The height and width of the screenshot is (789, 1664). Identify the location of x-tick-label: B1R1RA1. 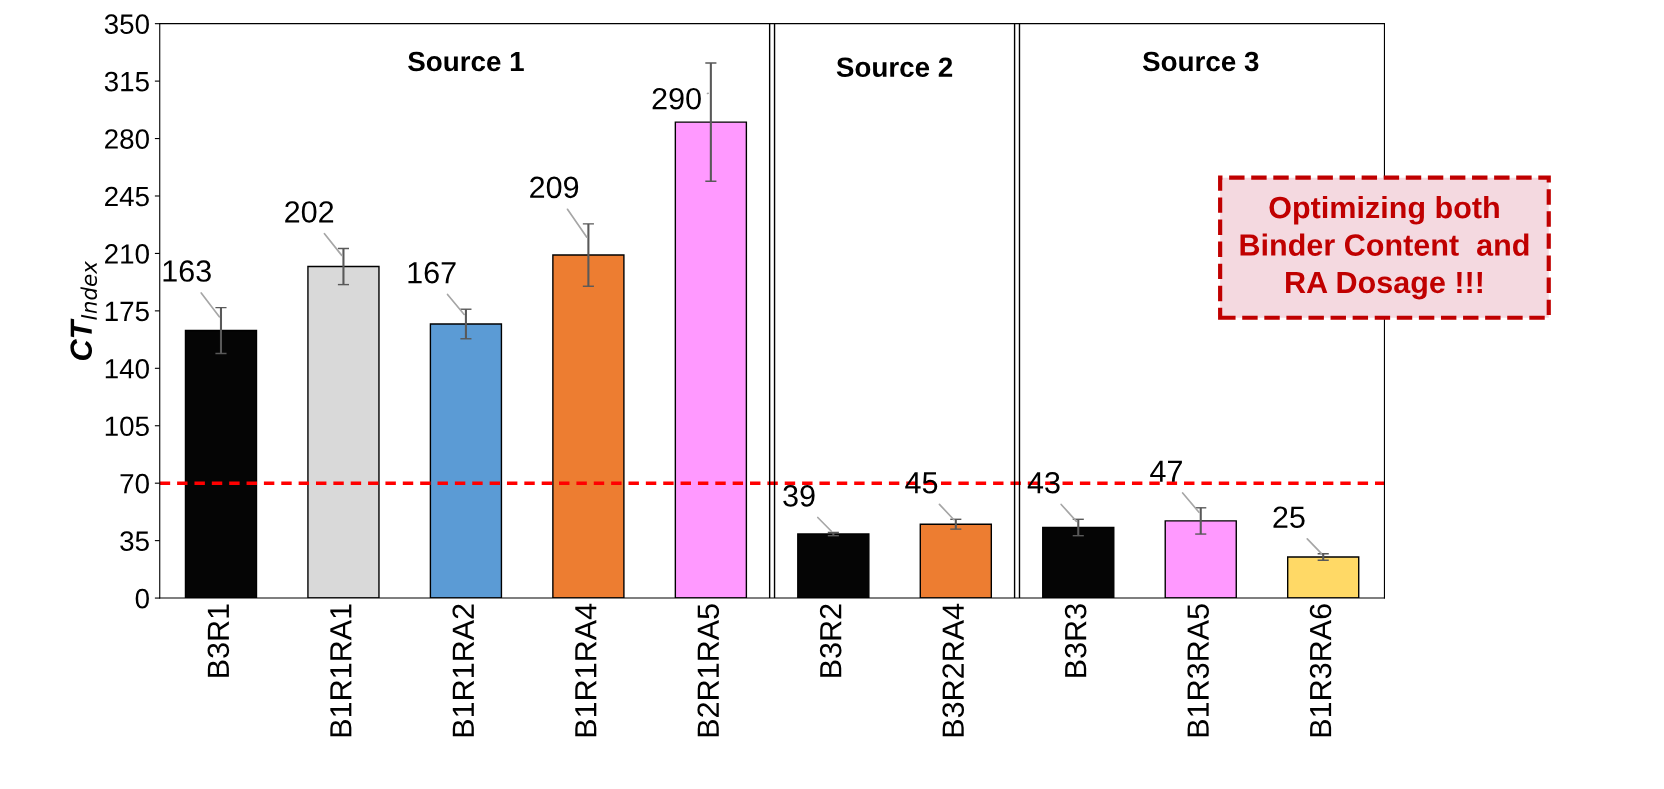
(341, 670).